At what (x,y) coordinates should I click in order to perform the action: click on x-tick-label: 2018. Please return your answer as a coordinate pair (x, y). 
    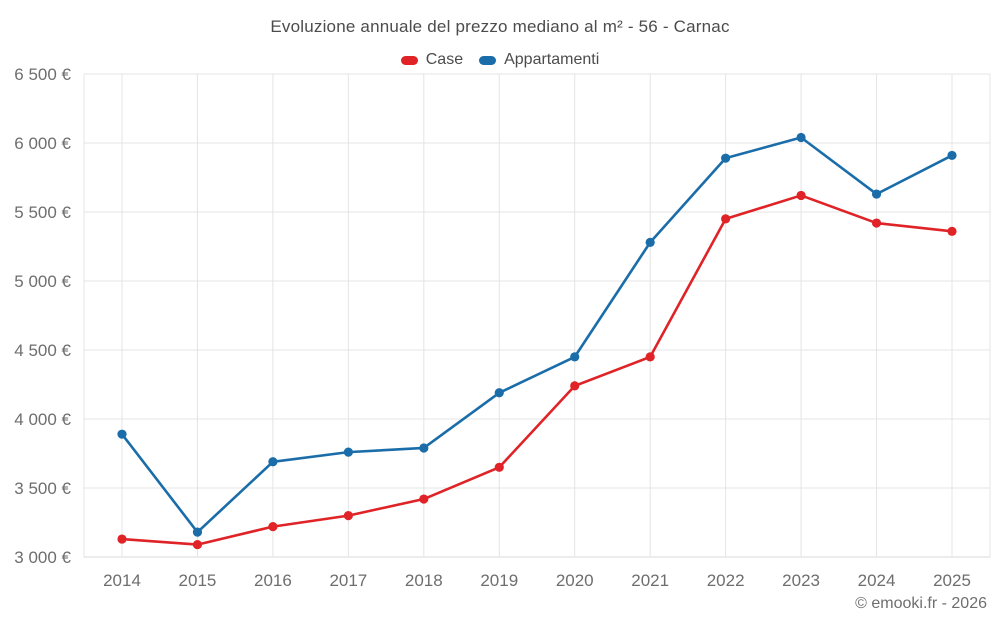
    Looking at the image, I should click on (424, 580).